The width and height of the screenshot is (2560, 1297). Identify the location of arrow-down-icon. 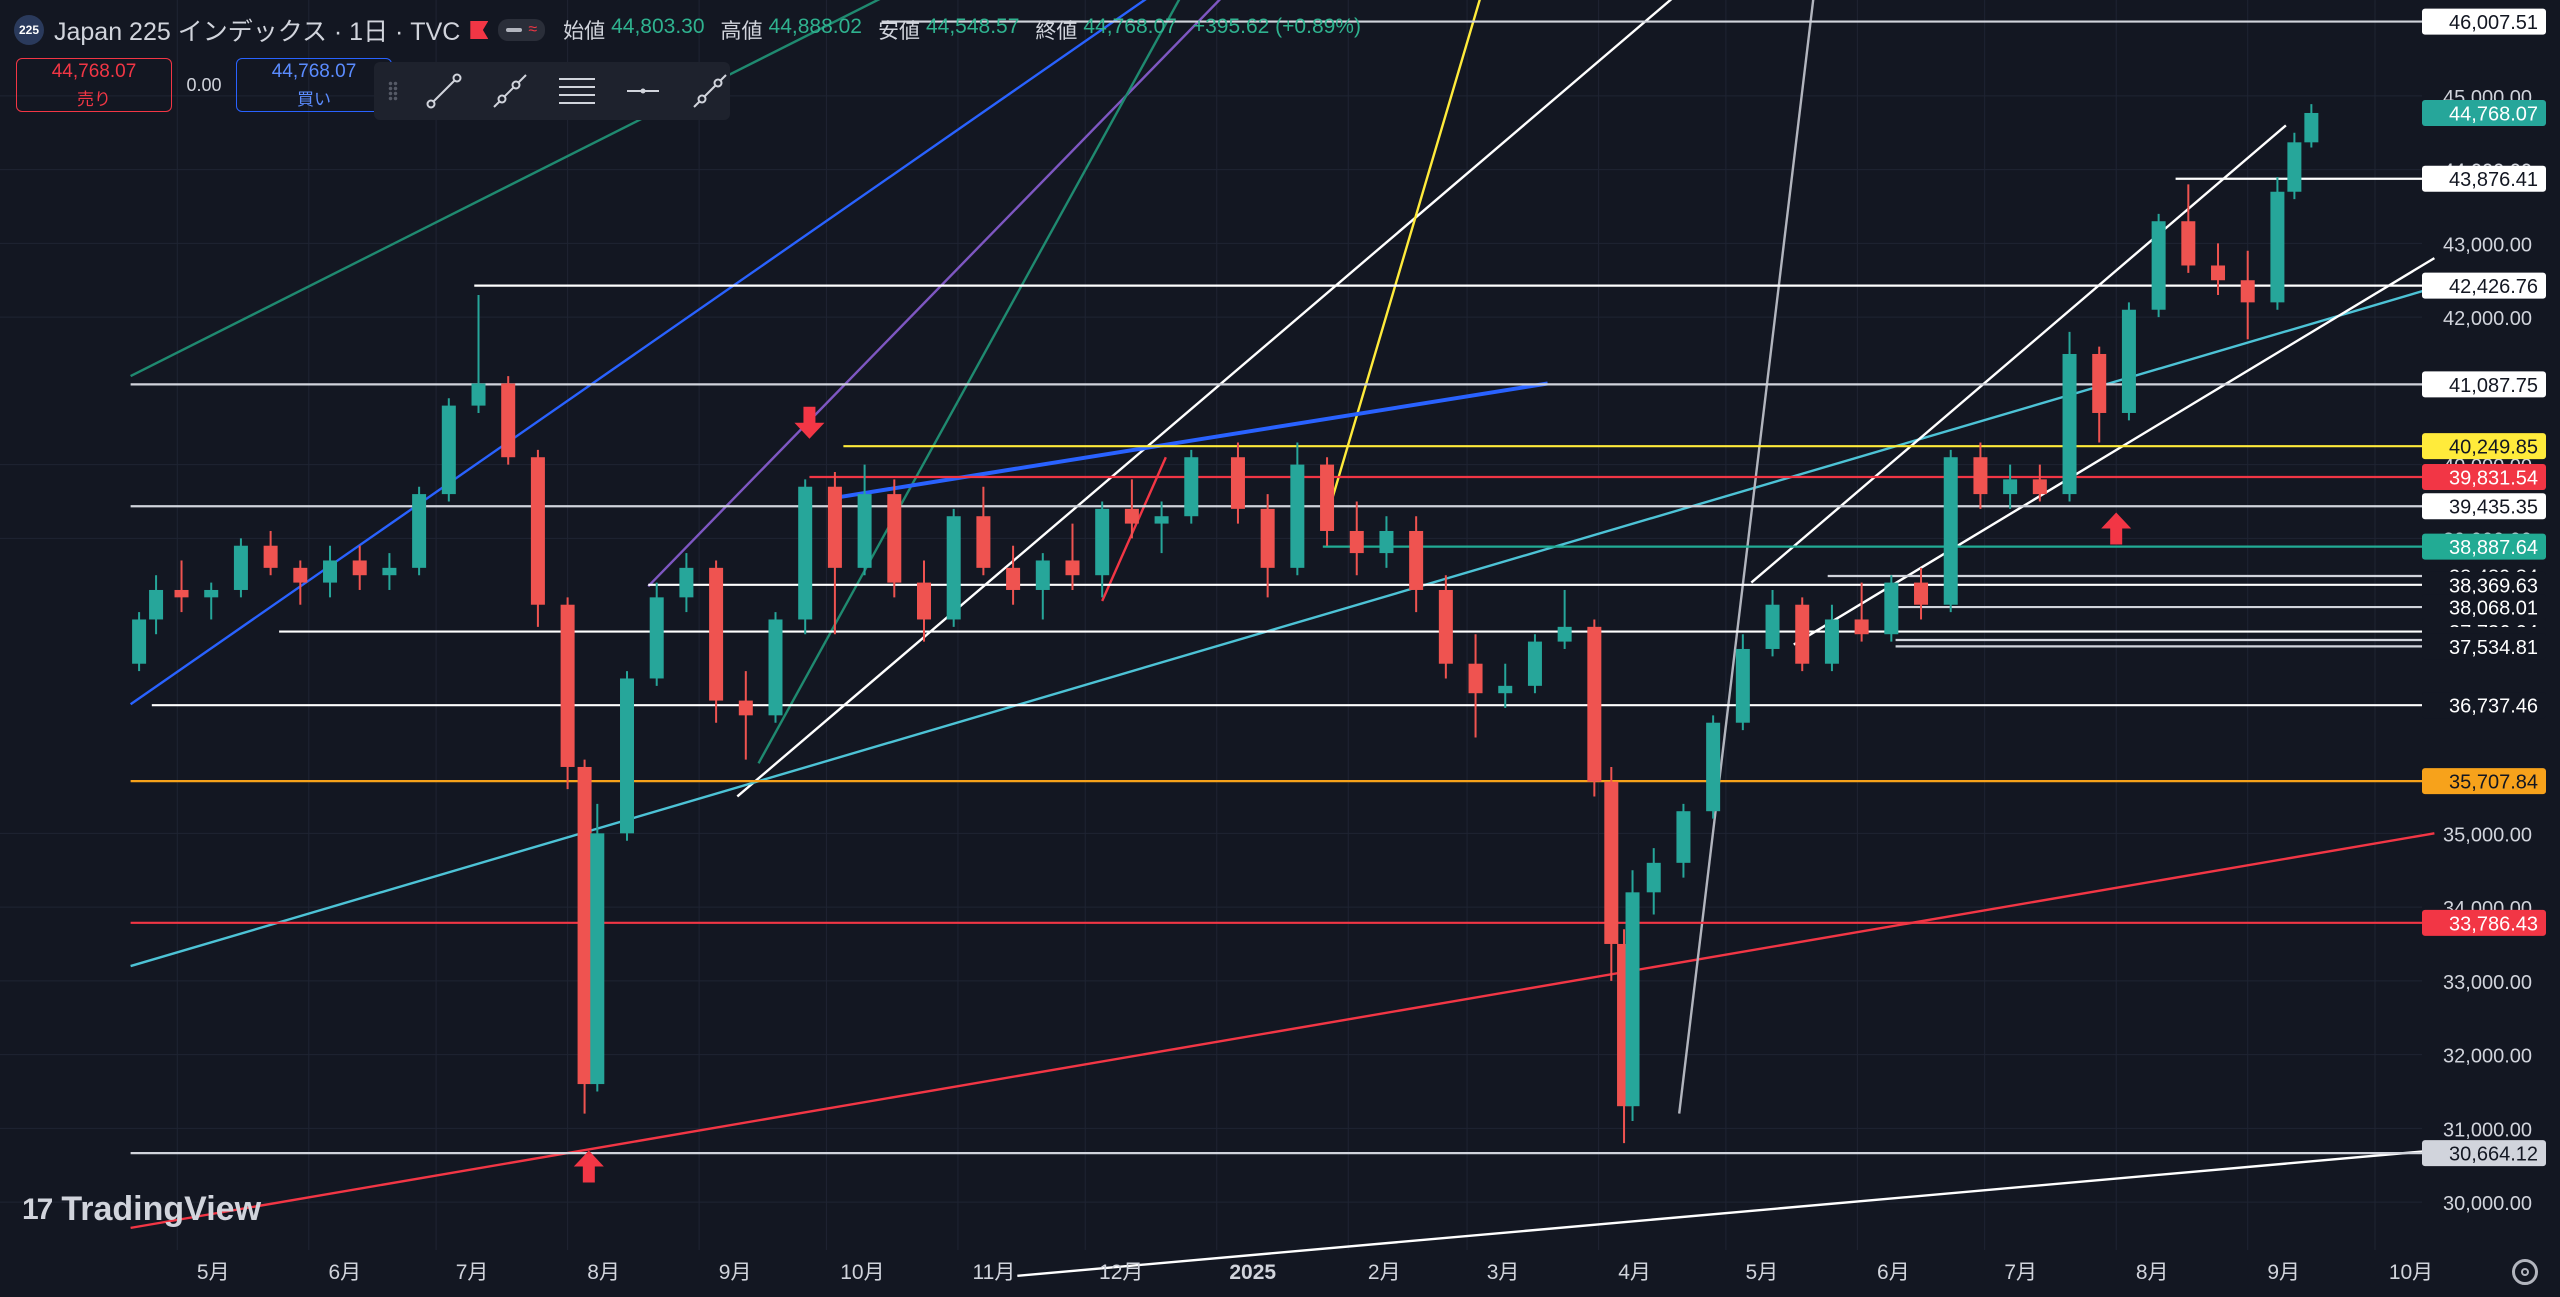
(809, 422).